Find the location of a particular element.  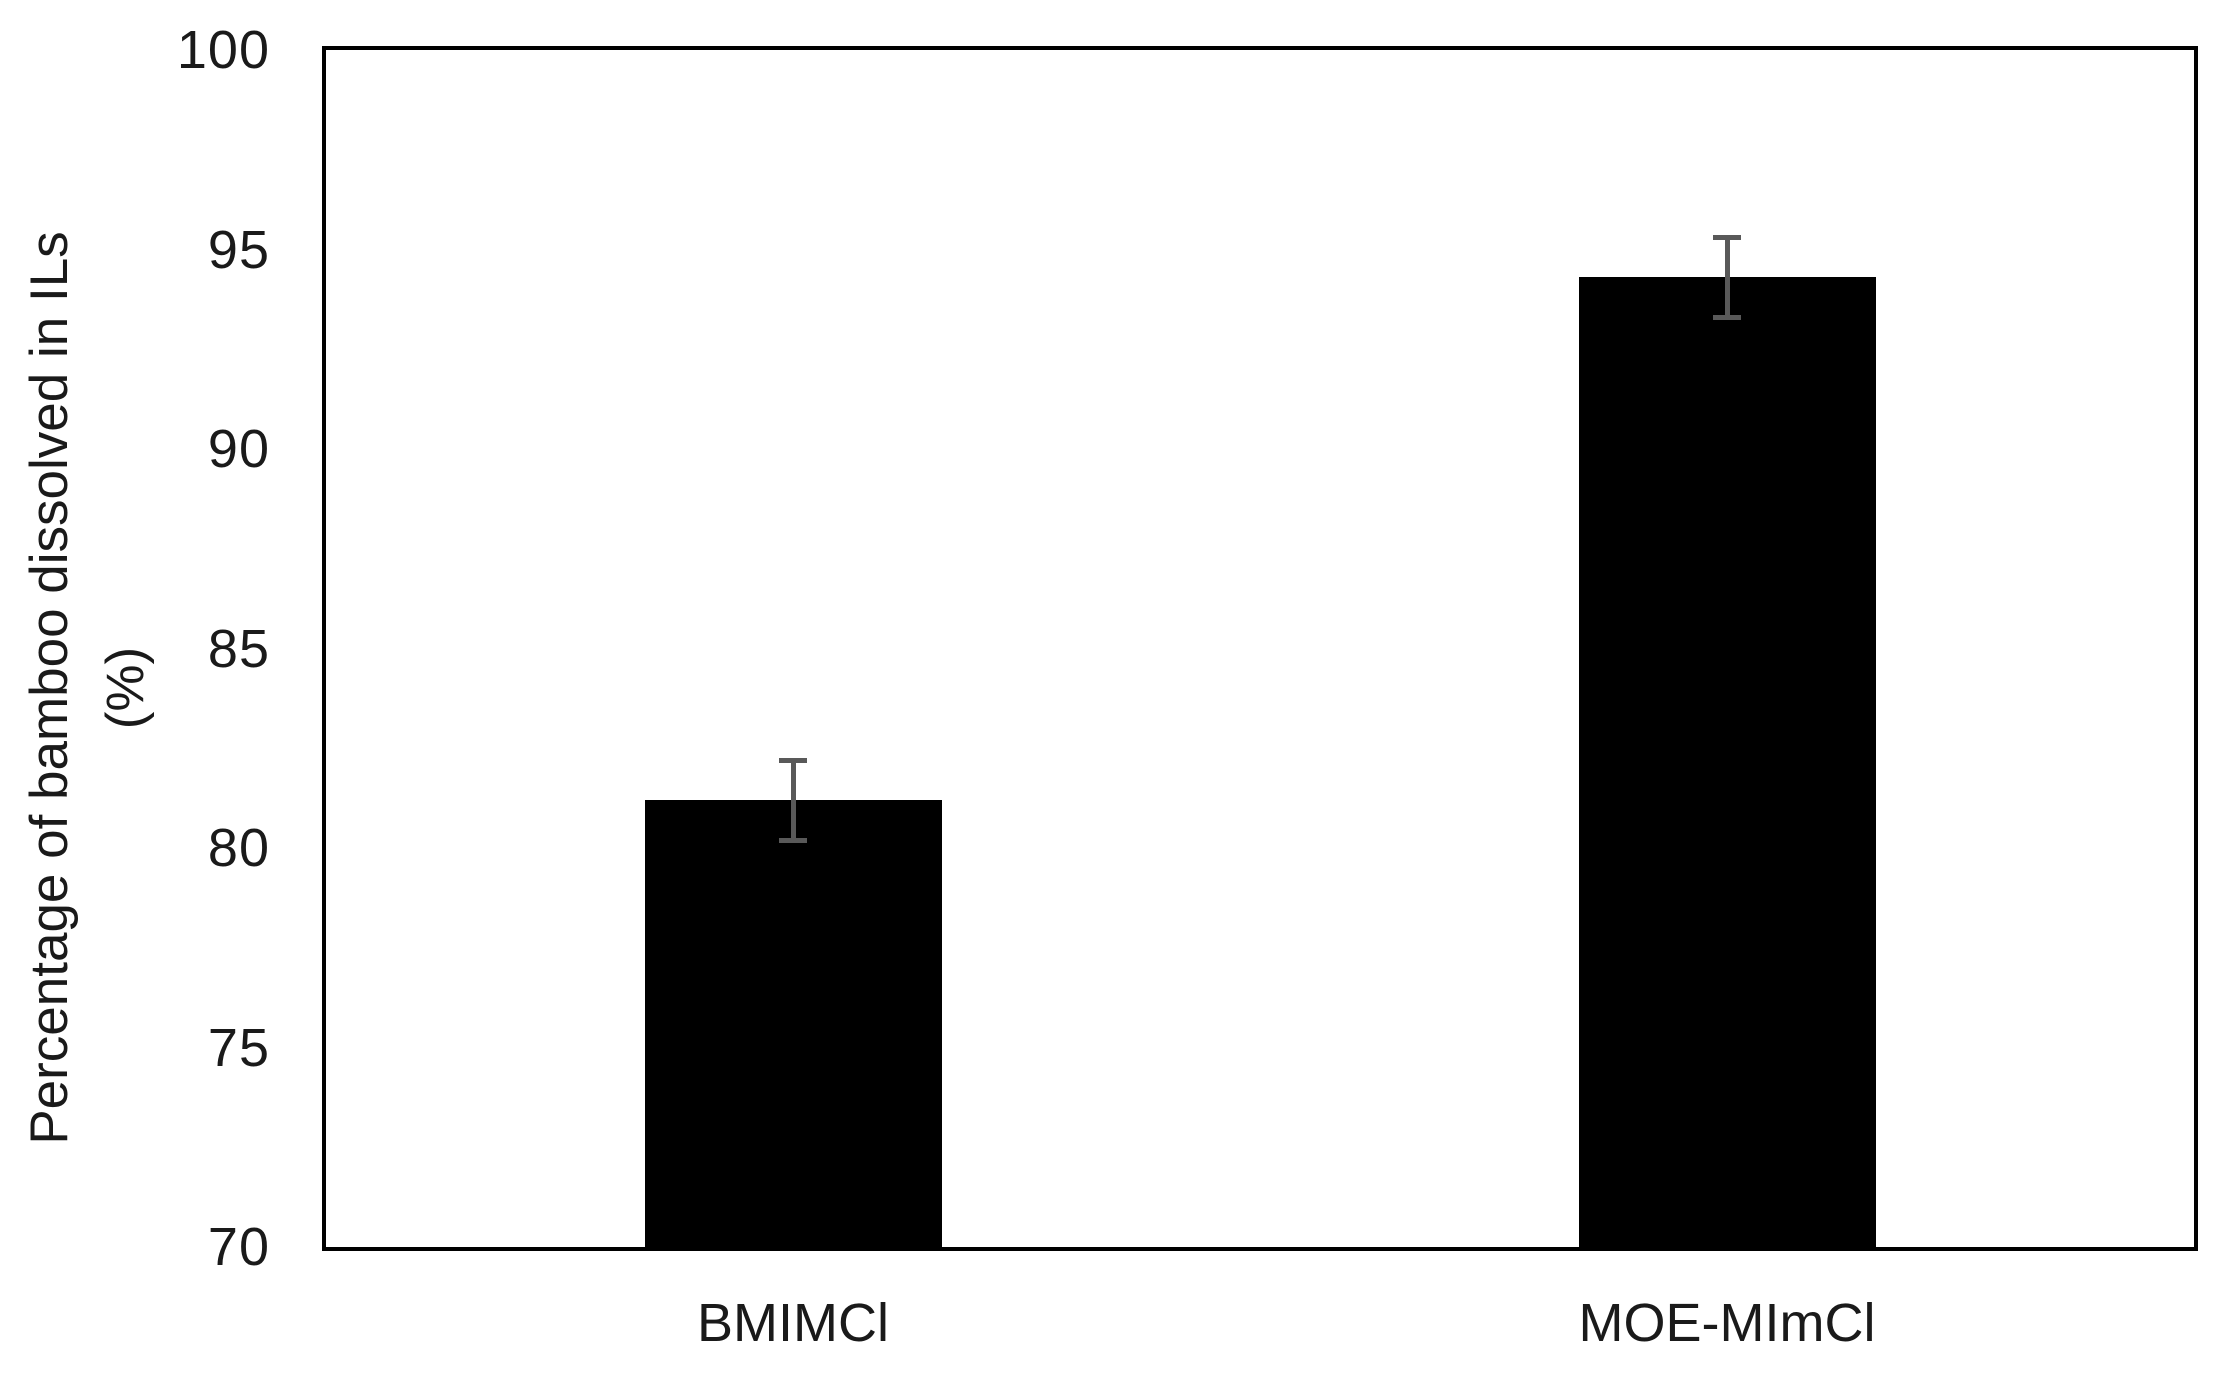

y-axis-tick-label-90: 90 is located at coordinates (238, 449).